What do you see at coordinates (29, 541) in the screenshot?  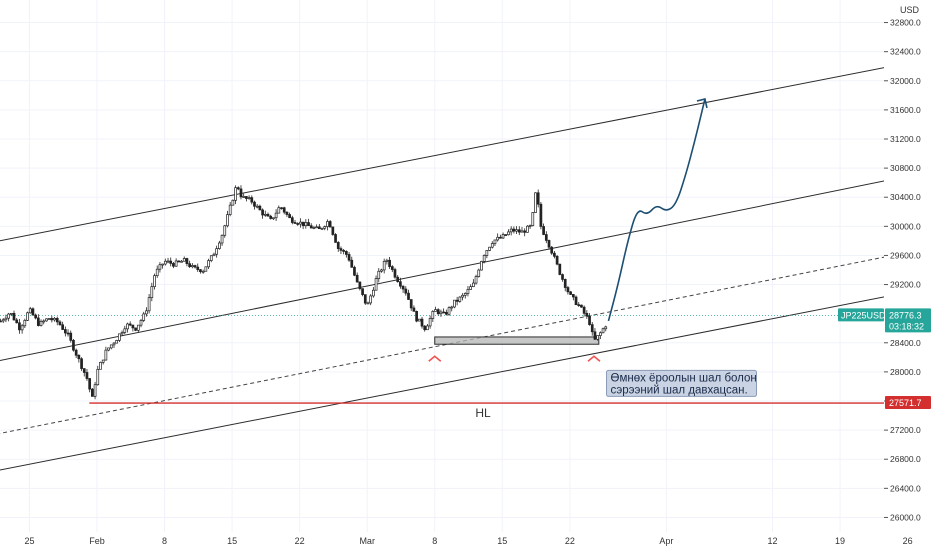 I see `time-tick-label-0: 25` at bounding box center [29, 541].